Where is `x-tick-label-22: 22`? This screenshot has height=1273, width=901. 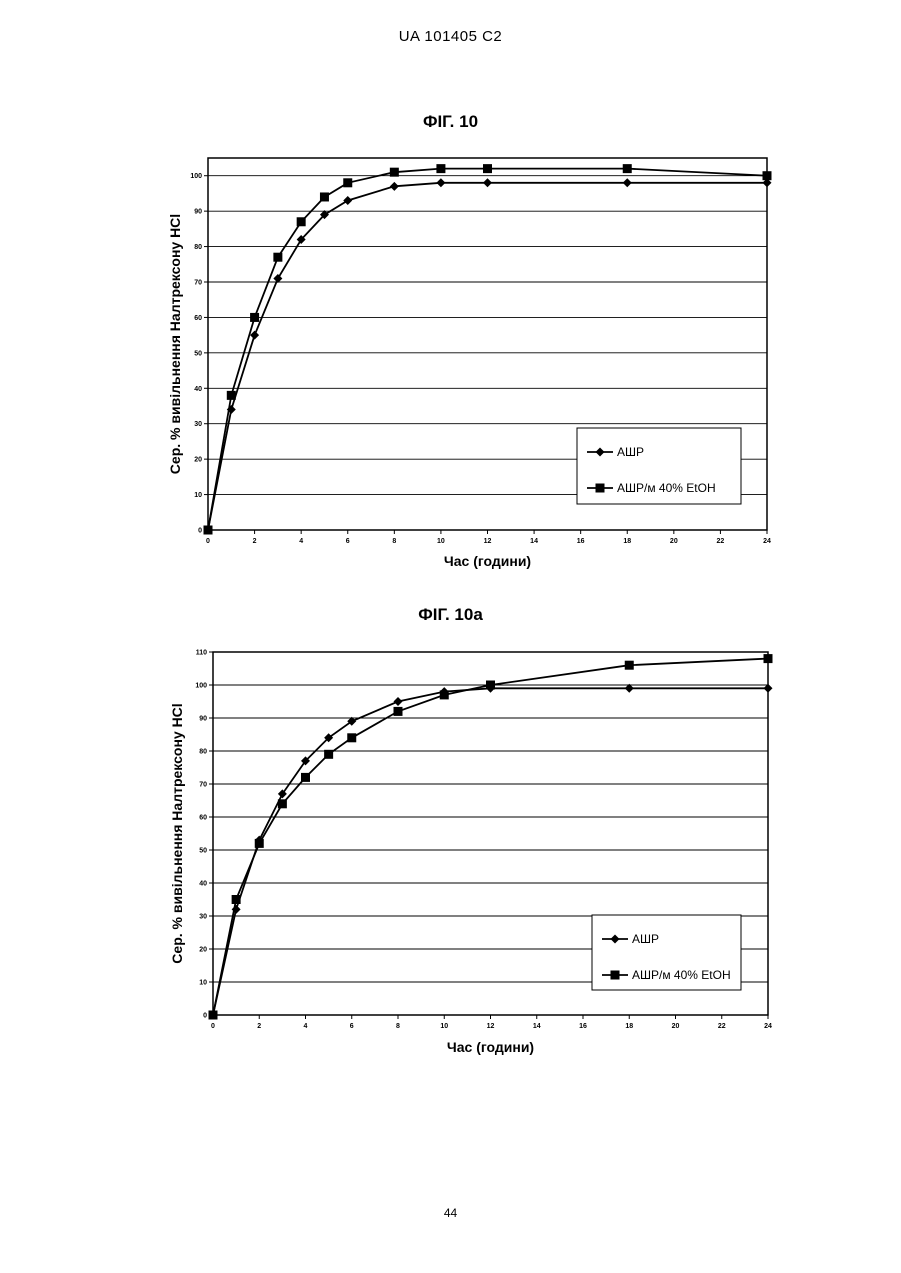
x-tick-label-22: 22 is located at coordinates (722, 1026).